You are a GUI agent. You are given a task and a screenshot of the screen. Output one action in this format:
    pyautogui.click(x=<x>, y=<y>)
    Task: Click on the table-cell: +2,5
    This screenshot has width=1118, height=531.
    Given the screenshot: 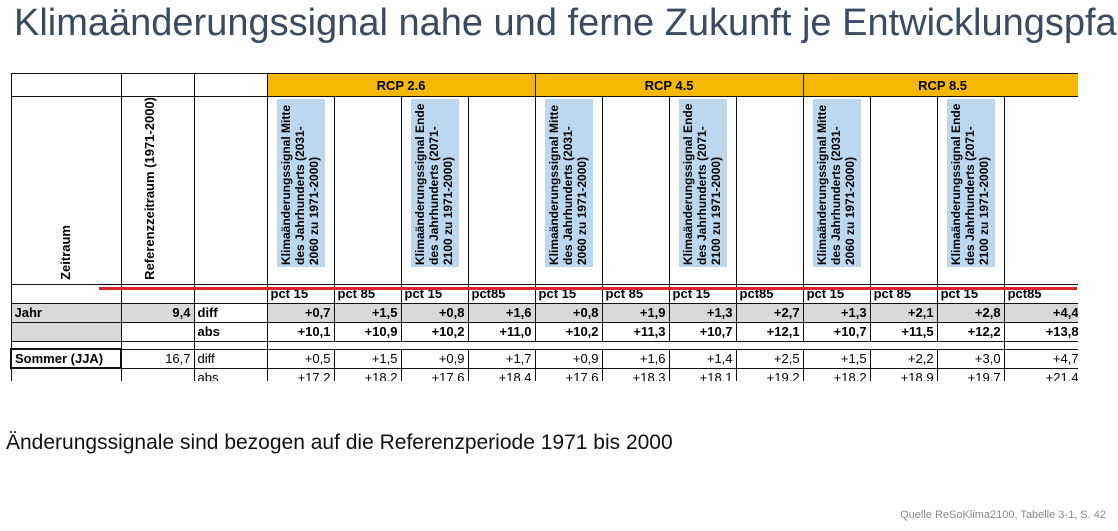 What is the action you would take?
    pyautogui.click(x=769, y=358)
    